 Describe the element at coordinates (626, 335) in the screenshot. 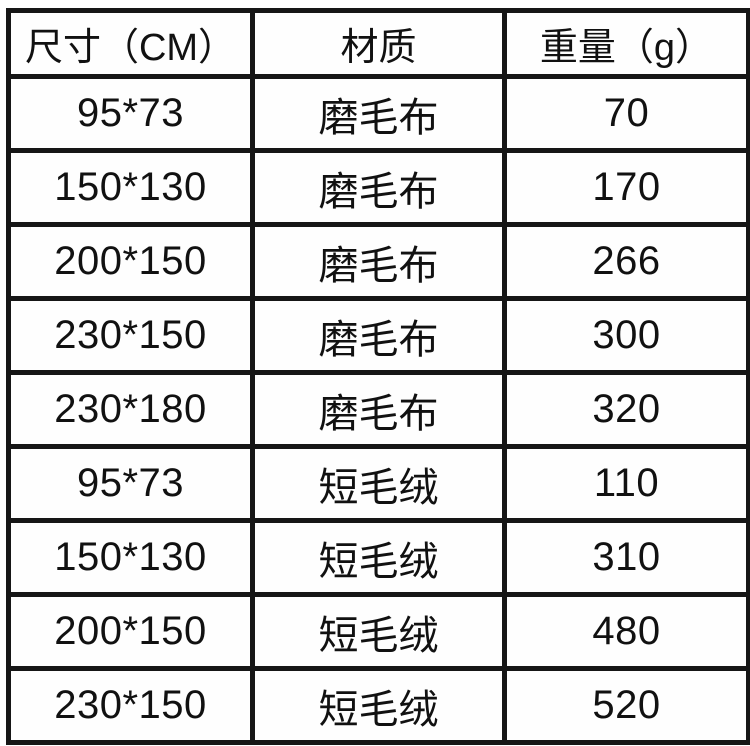

I see `weight-cell: 300` at that location.